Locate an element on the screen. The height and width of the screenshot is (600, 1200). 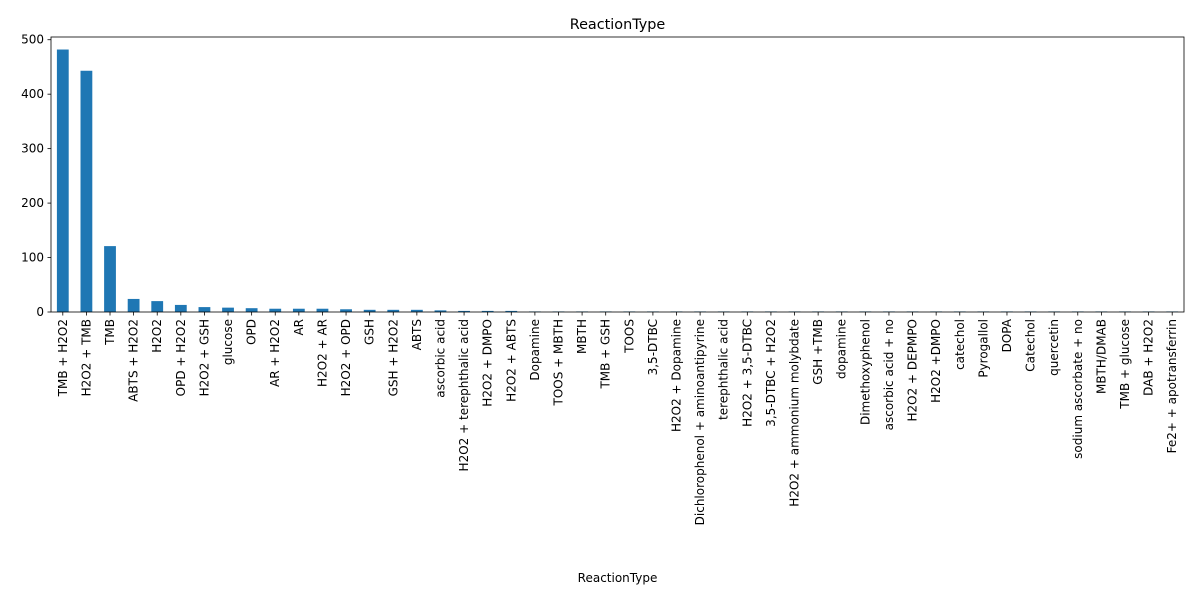
x-tick-label: DAB + H2O2 is located at coordinates (1149, 357).